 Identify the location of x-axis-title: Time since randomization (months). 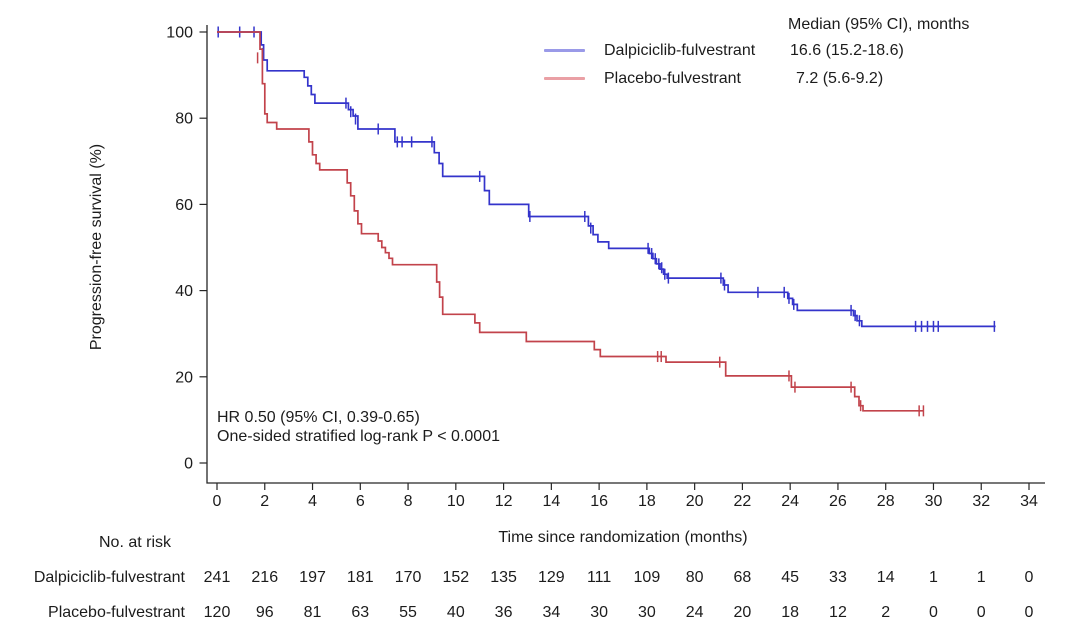
(623, 537).